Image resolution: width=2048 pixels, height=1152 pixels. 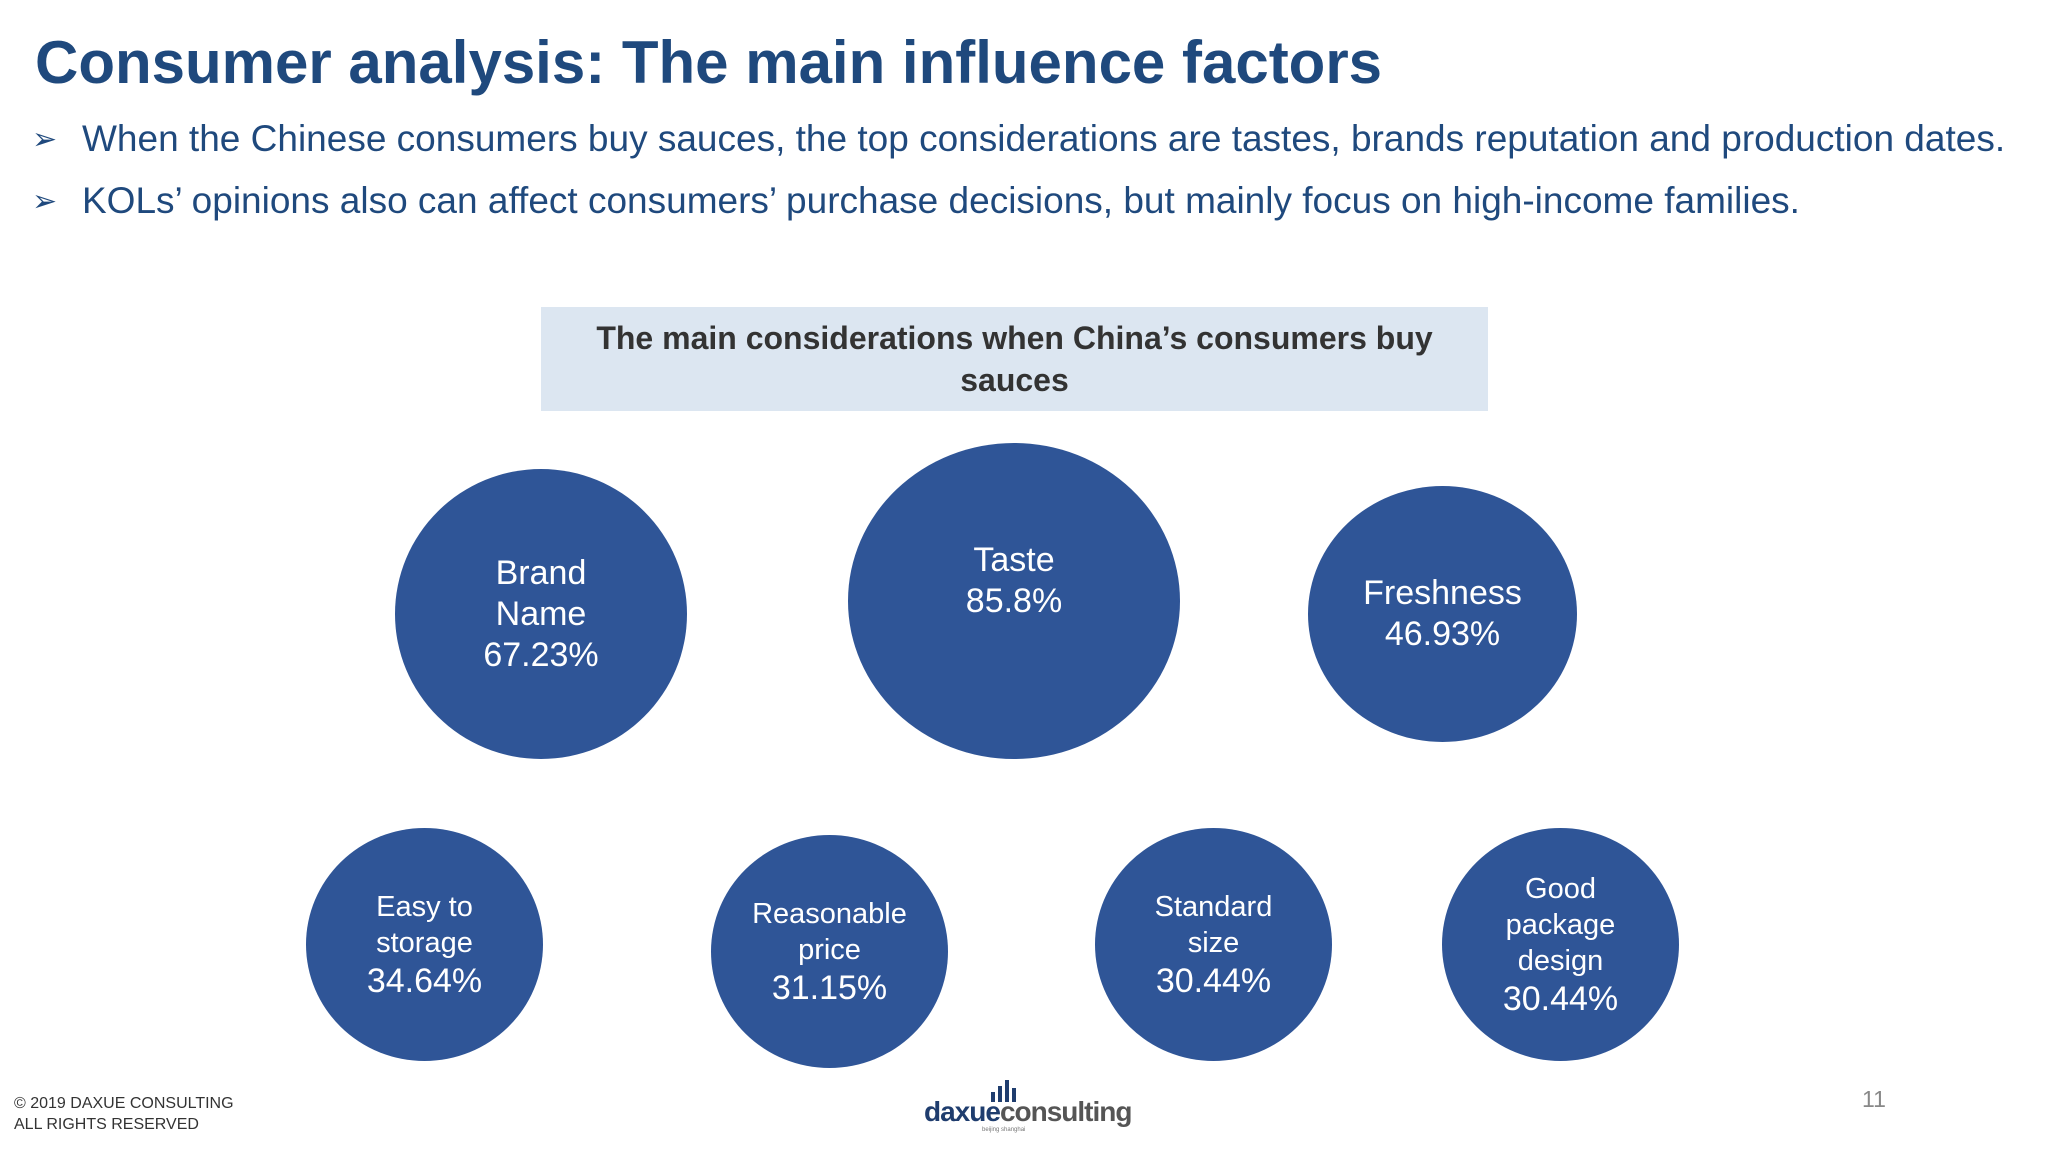 What do you see at coordinates (1442, 614) in the screenshot?
I see `bubble-freshness: Freshness 46.93%` at bounding box center [1442, 614].